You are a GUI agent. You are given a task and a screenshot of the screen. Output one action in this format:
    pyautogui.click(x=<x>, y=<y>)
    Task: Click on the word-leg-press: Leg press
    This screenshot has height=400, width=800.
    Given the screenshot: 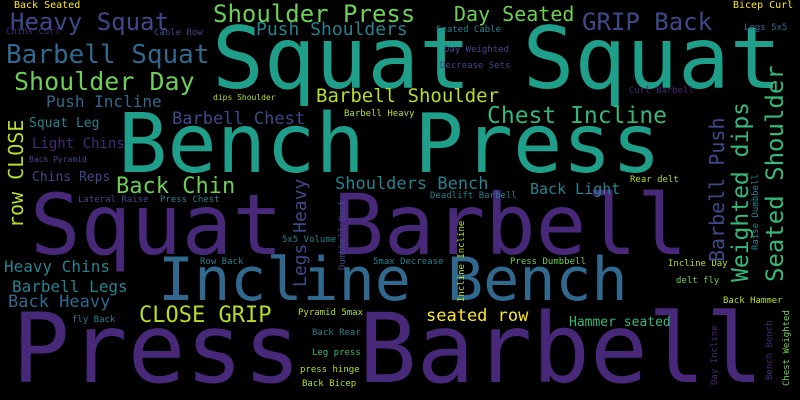 What is the action you would take?
    pyautogui.click(x=336, y=353)
    